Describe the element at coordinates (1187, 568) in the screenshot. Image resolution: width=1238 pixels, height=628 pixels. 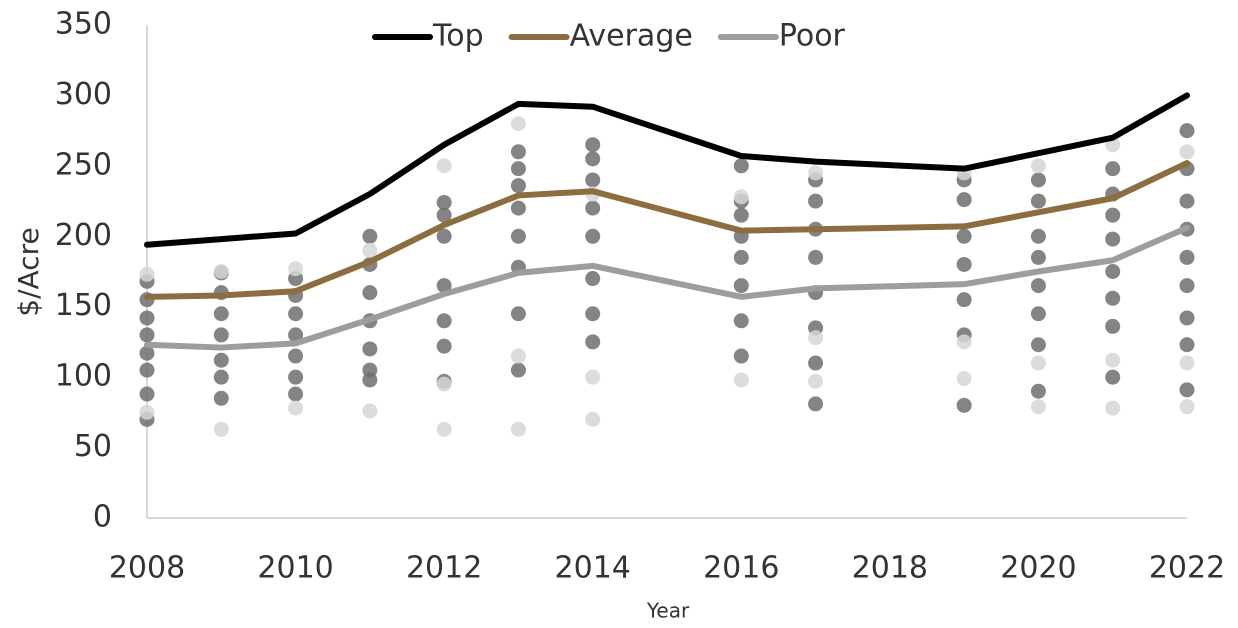
I see `x-tick-label: 2022` at that location.